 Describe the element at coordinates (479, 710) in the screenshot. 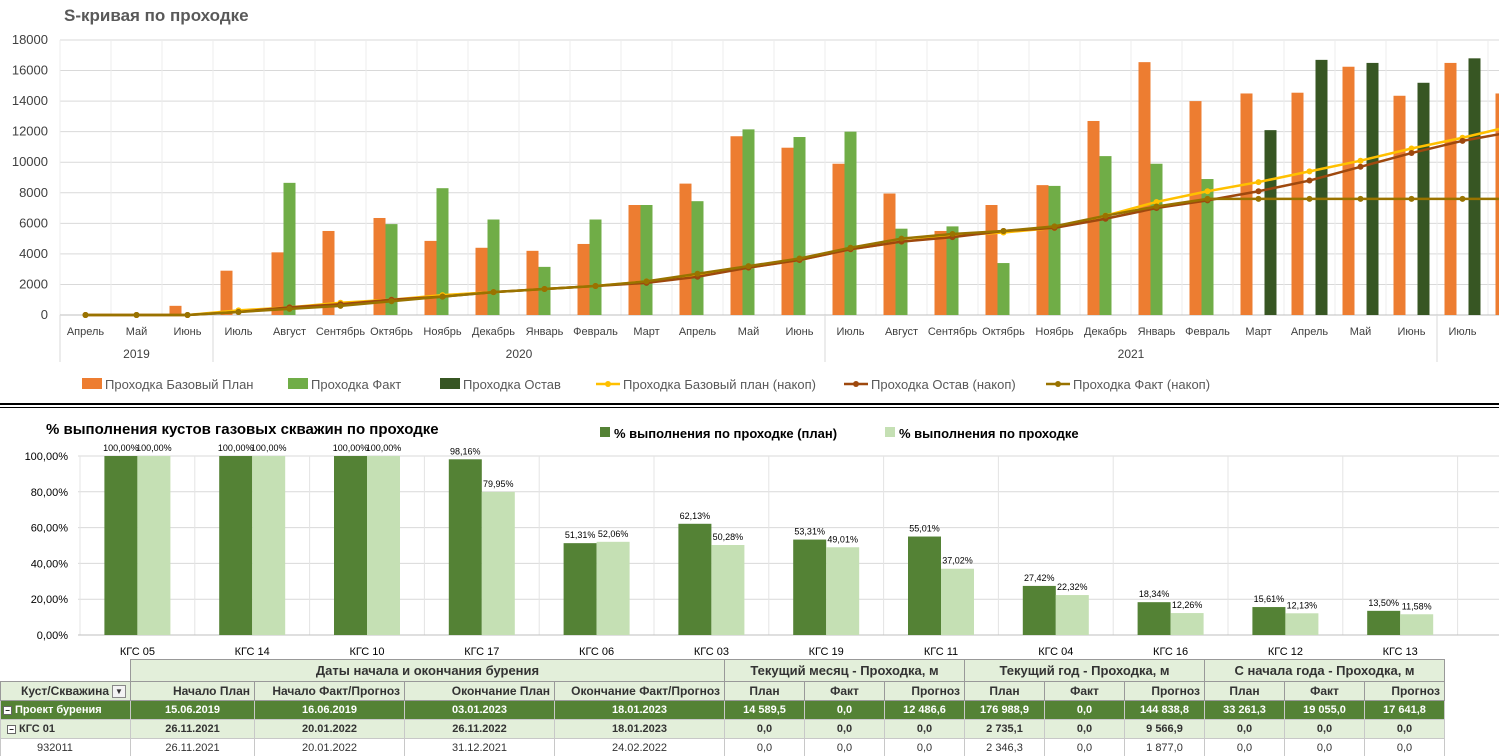

I see `table-cell: 03.01.2023` at that location.